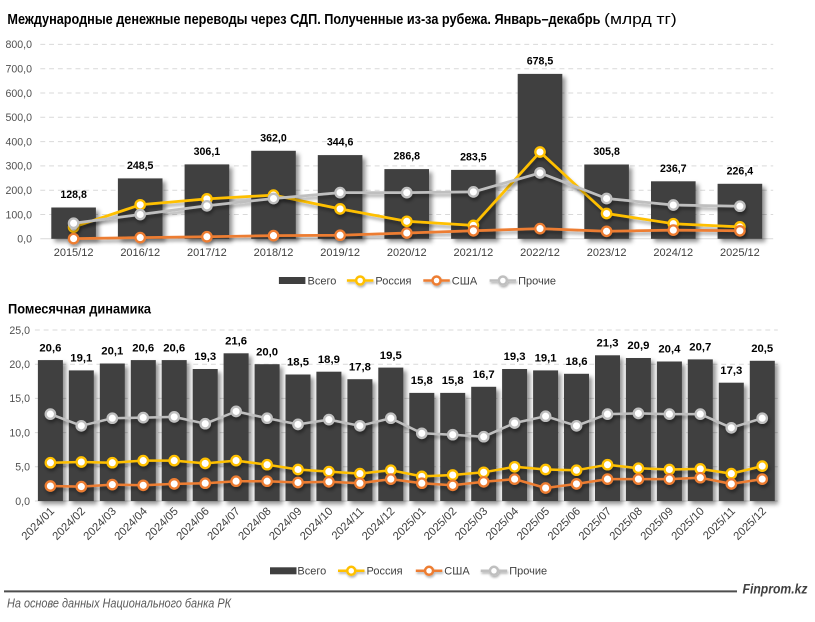  I want to click on svg-text: 800,0, so click(18, 45).